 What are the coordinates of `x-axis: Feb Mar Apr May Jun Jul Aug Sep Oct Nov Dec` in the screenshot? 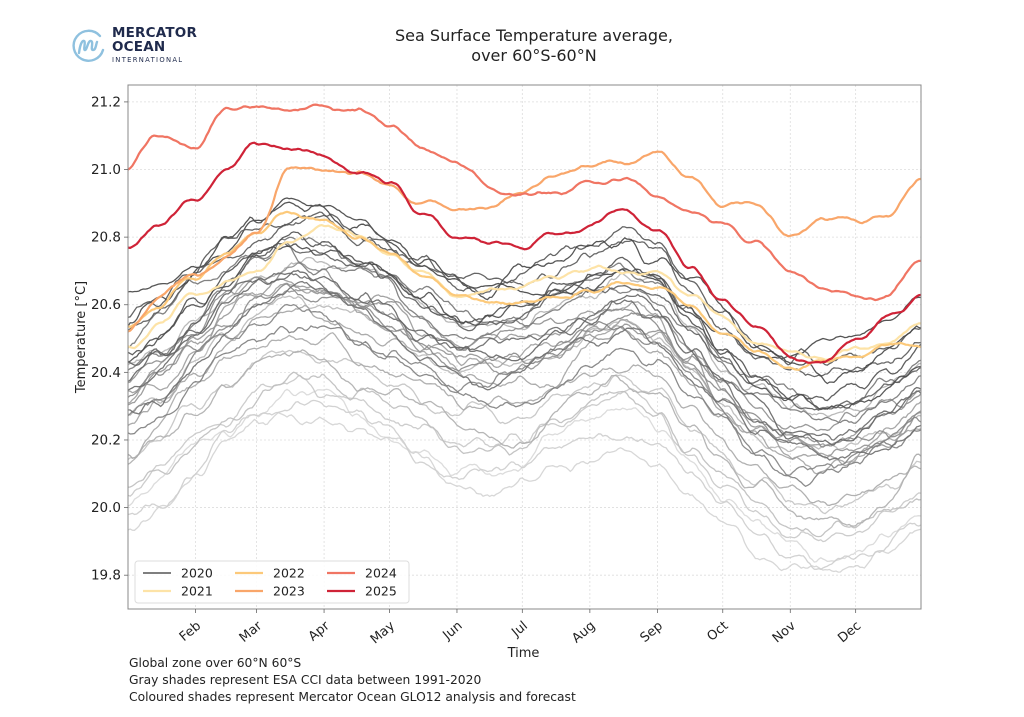 It's located at (520, 628).